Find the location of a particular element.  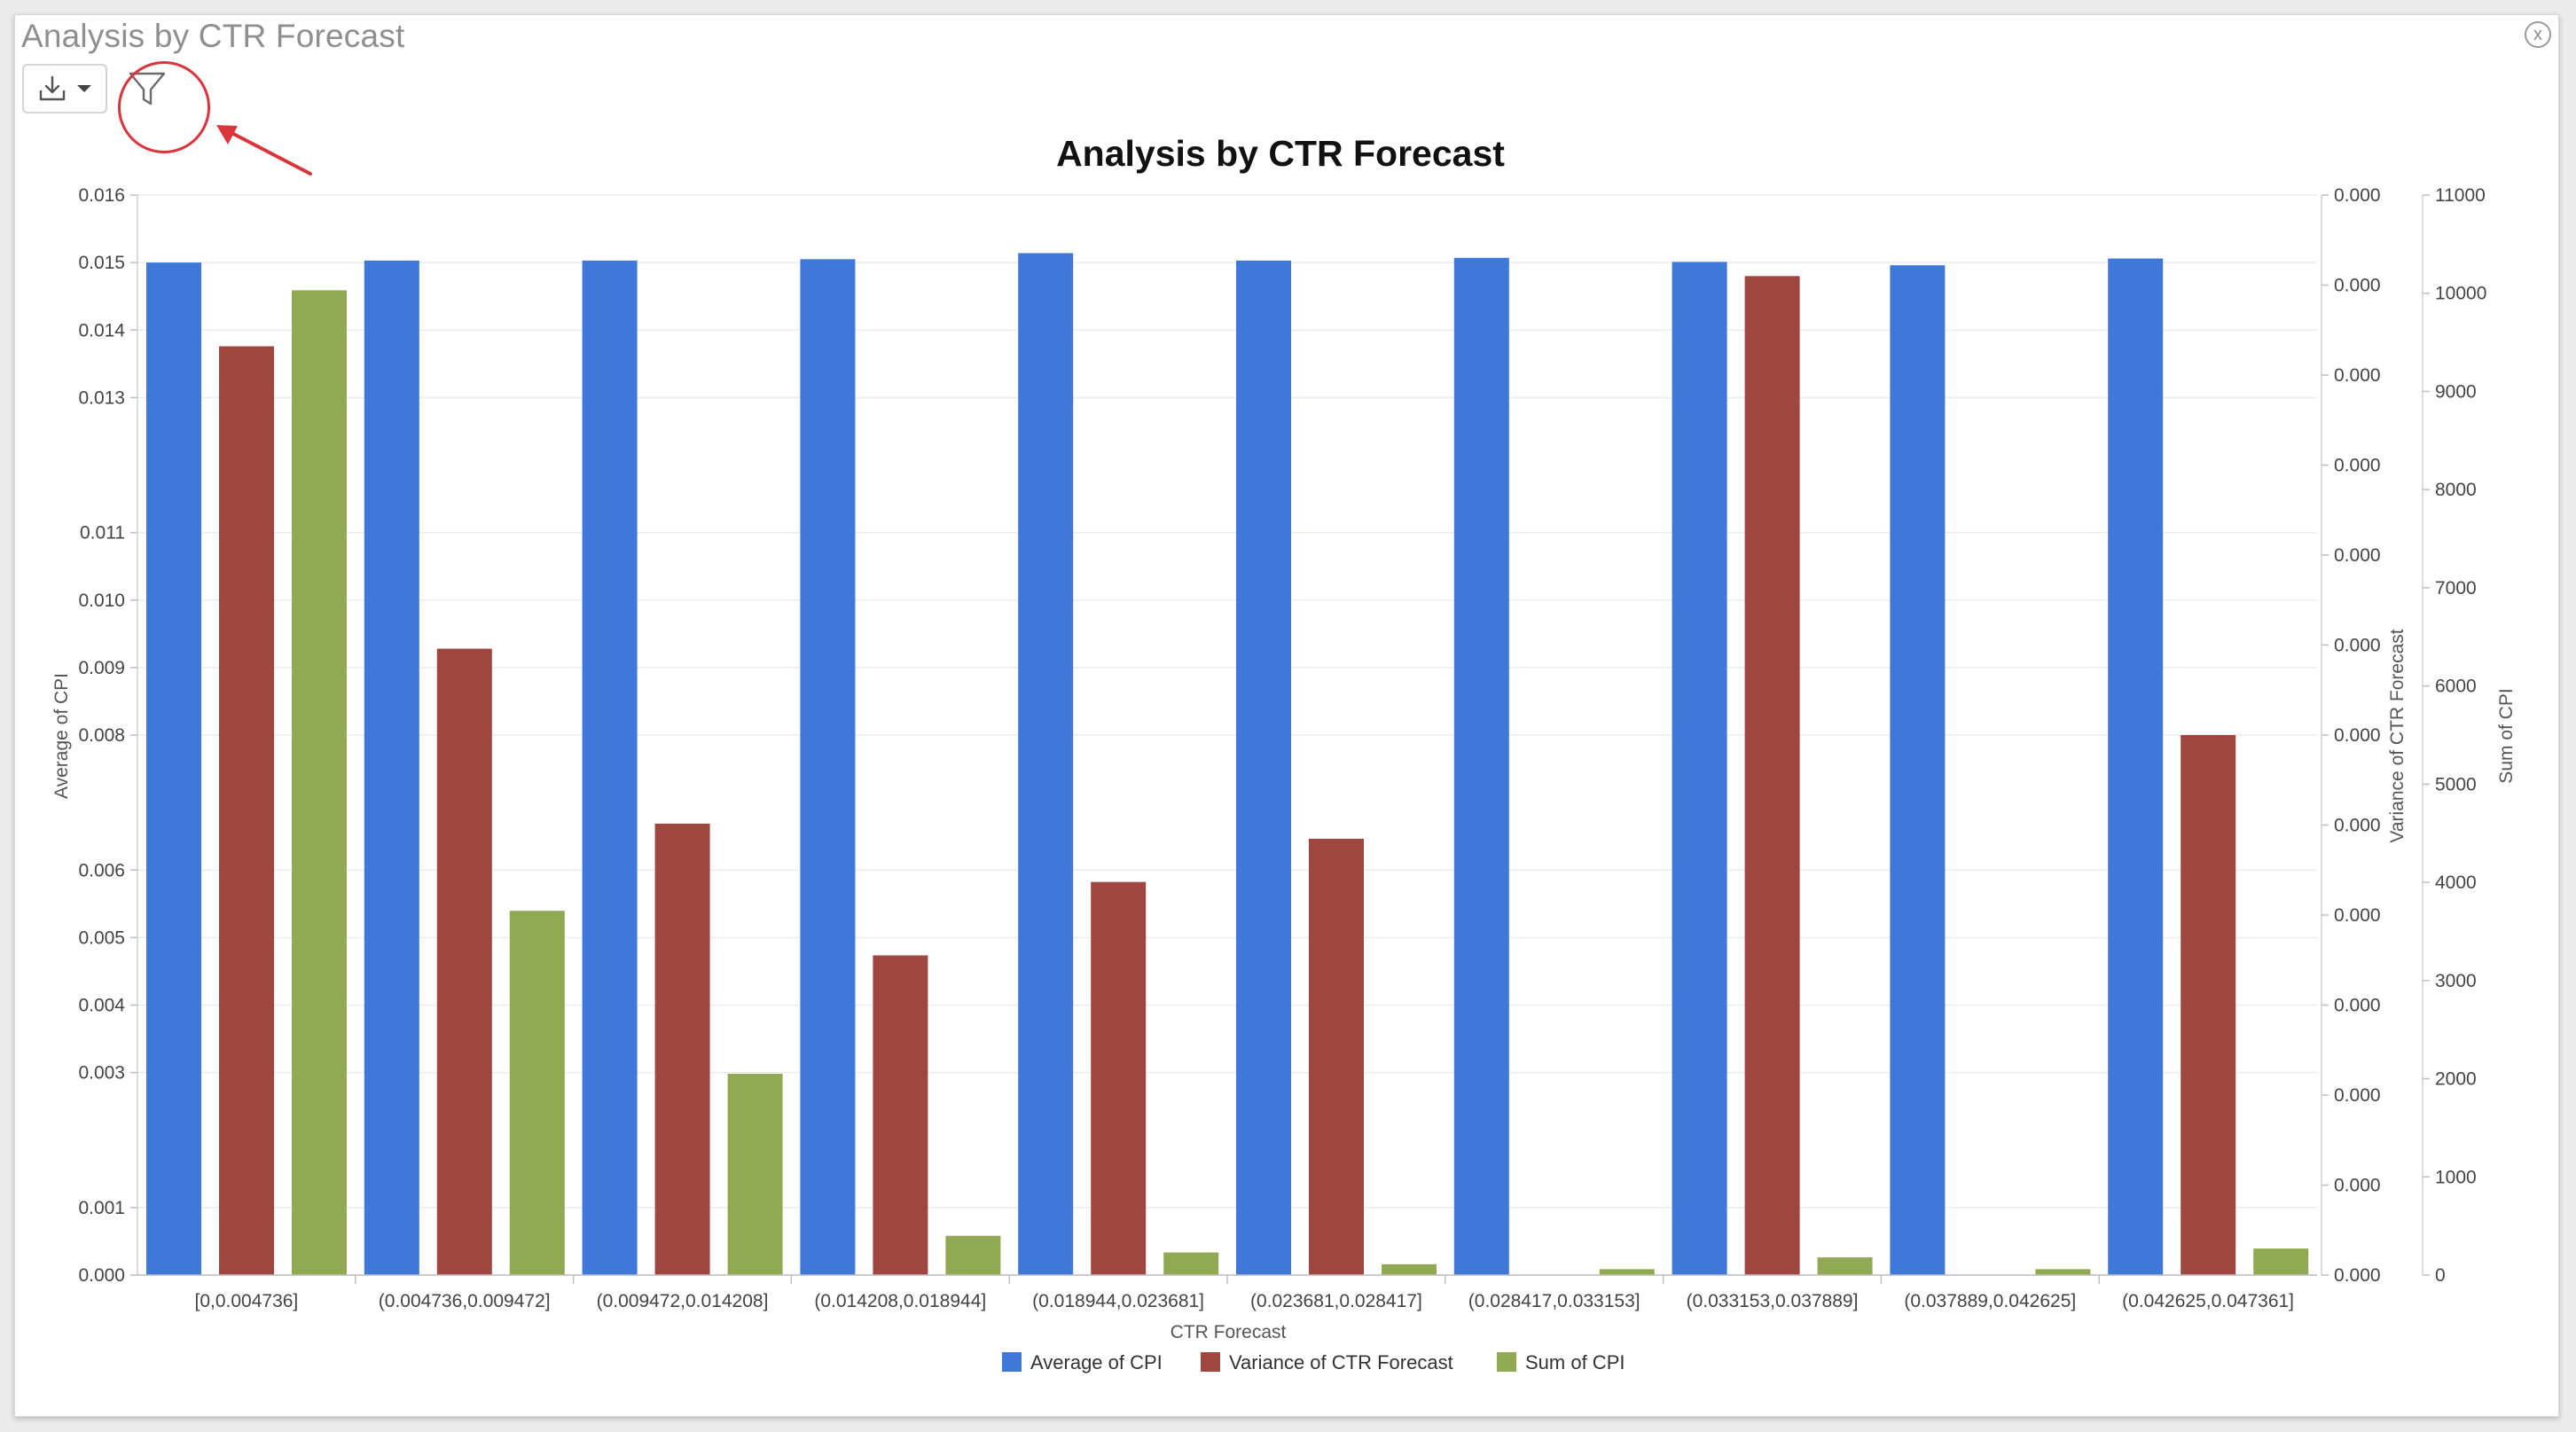

legend-label: Average of CPI is located at coordinates (1096, 1362).